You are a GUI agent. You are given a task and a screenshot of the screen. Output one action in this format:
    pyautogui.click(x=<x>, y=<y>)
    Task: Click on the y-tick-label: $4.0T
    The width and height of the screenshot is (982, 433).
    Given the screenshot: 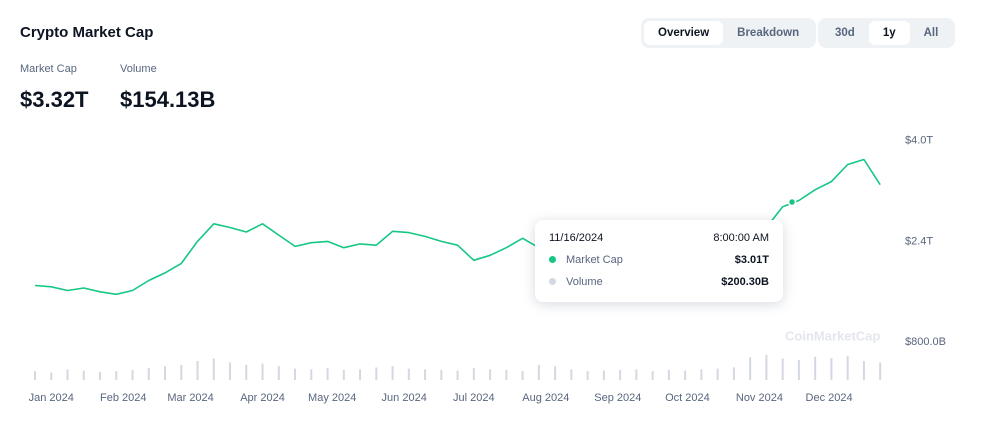 What is the action you would take?
    pyautogui.click(x=919, y=141)
    